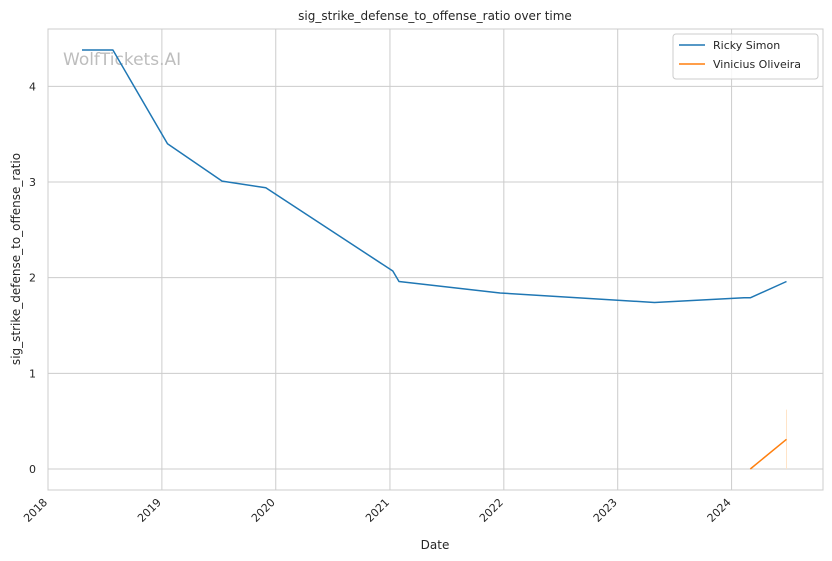  I want to click on legend: Ricky Simon Vinicius Oliveira, so click(745, 56).